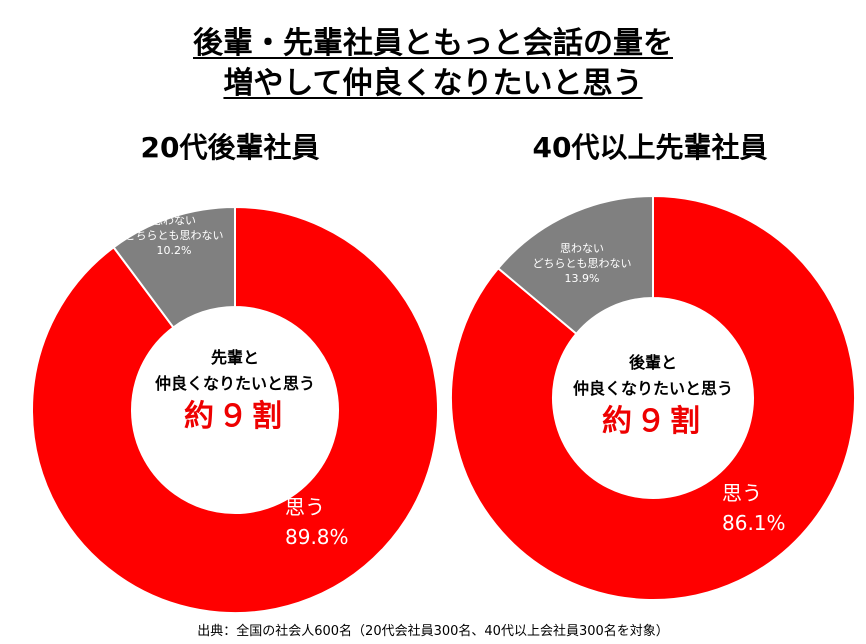 This screenshot has height=644, width=866. What do you see at coordinates (174, 267) in the screenshot?
I see `chart1-slice-no` at bounding box center [174, 267].